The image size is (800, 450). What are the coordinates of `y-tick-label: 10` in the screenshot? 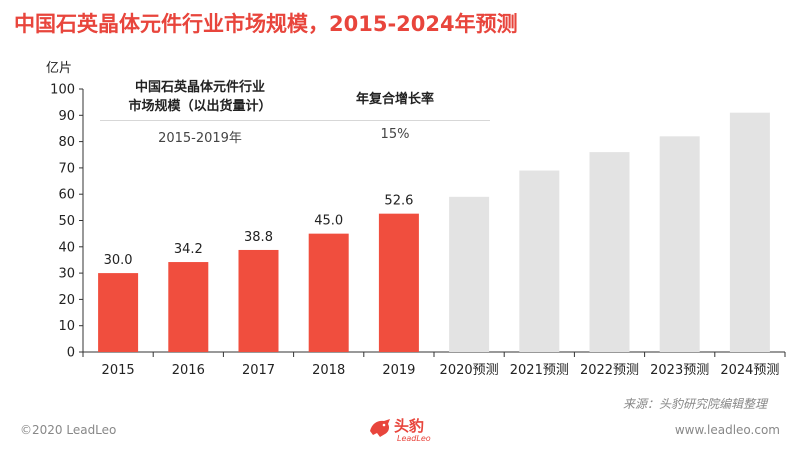 It's located at (66, 326).